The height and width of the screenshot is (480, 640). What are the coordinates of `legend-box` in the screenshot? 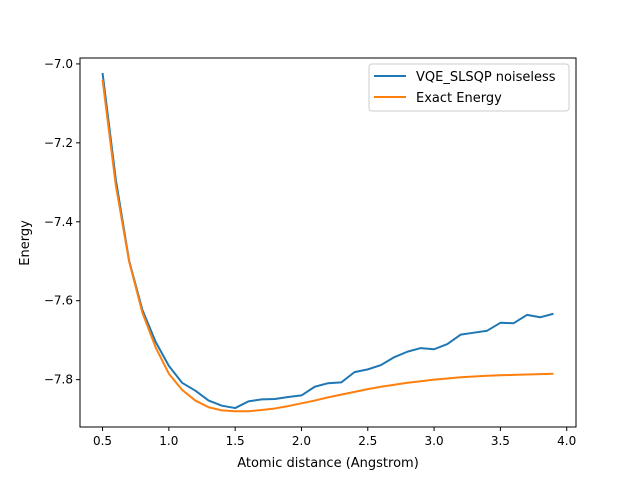 It's located at (469, 87).